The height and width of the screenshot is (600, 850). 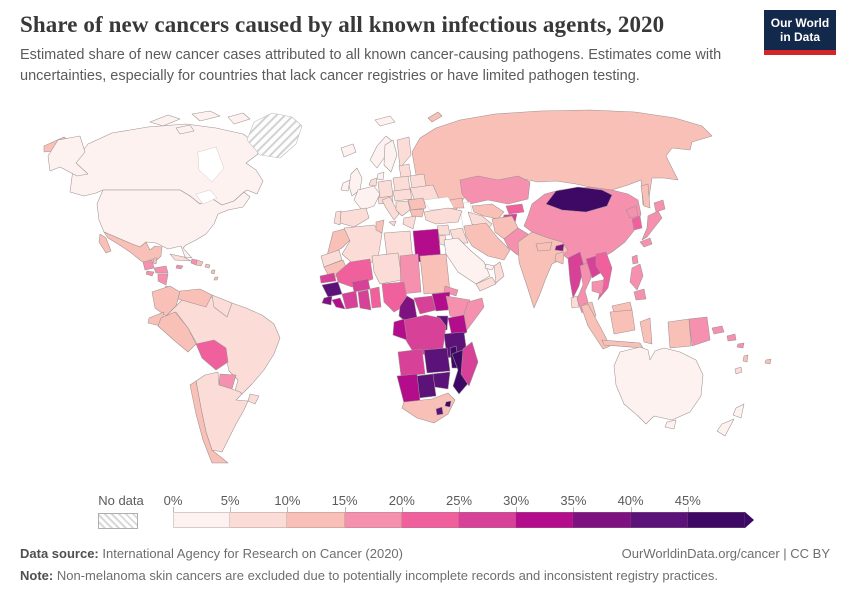 I want to click on region-spain: Spain, so click(x=354, y=217).